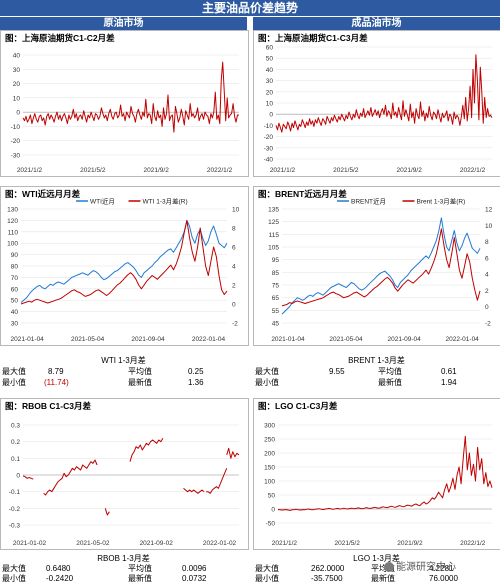 The width and height of the screenshot is (500, 587). What do you see at coordinates (270, 70) in the screenshot?
I see `y-tick-label: 40` at bounding box center [270, 70].